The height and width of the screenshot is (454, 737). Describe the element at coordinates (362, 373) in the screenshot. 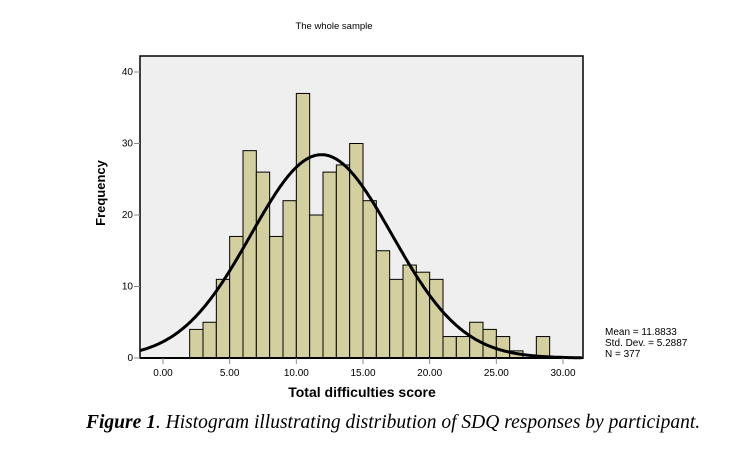

I see `x-tick-label: 15.00` at that location.